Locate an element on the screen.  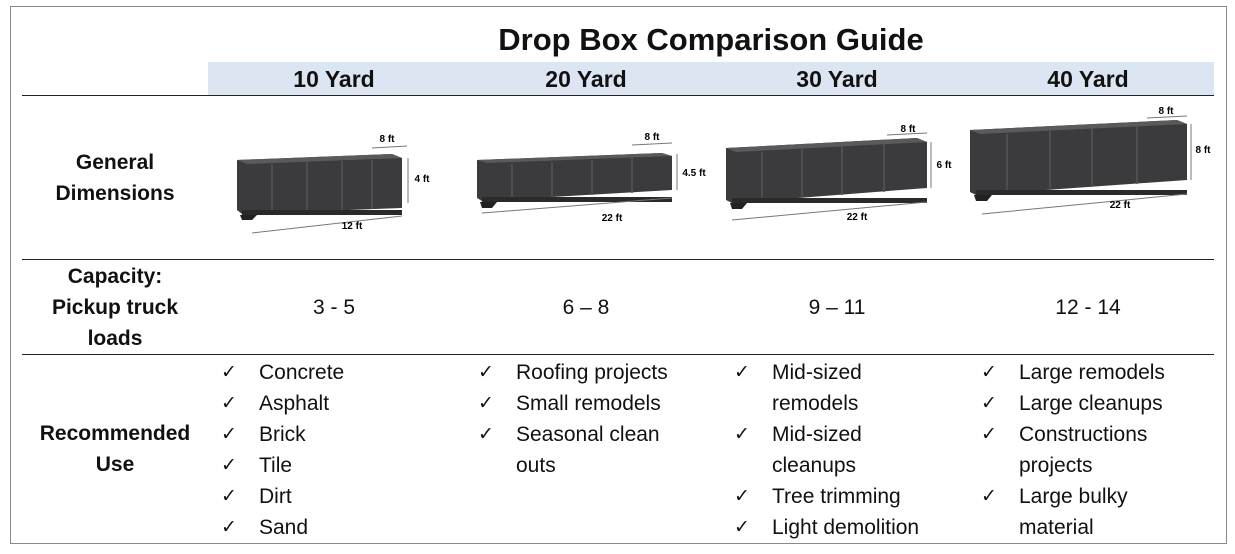
list-item: ✓ Large remodels is located at coordinates (1071, 372).